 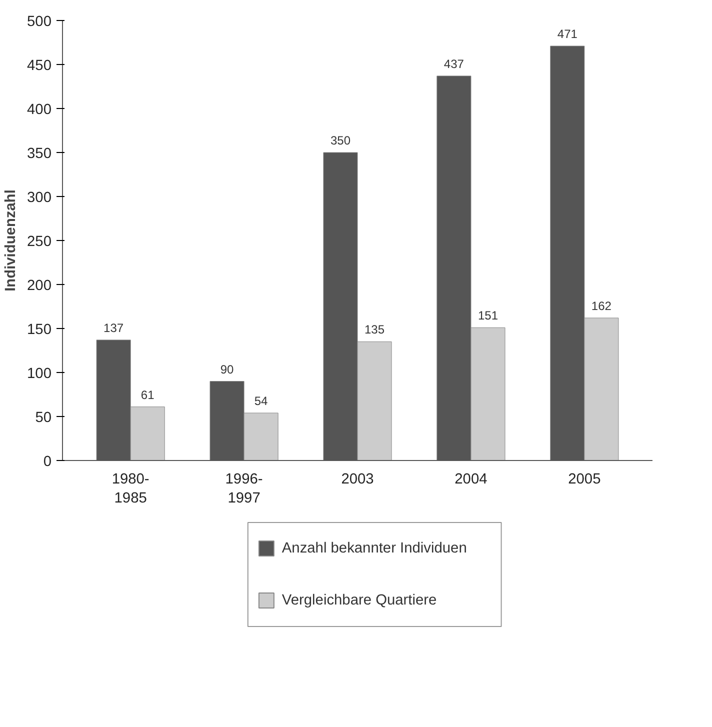 I want to click on data-label: 135, so click(x=374, y=329).